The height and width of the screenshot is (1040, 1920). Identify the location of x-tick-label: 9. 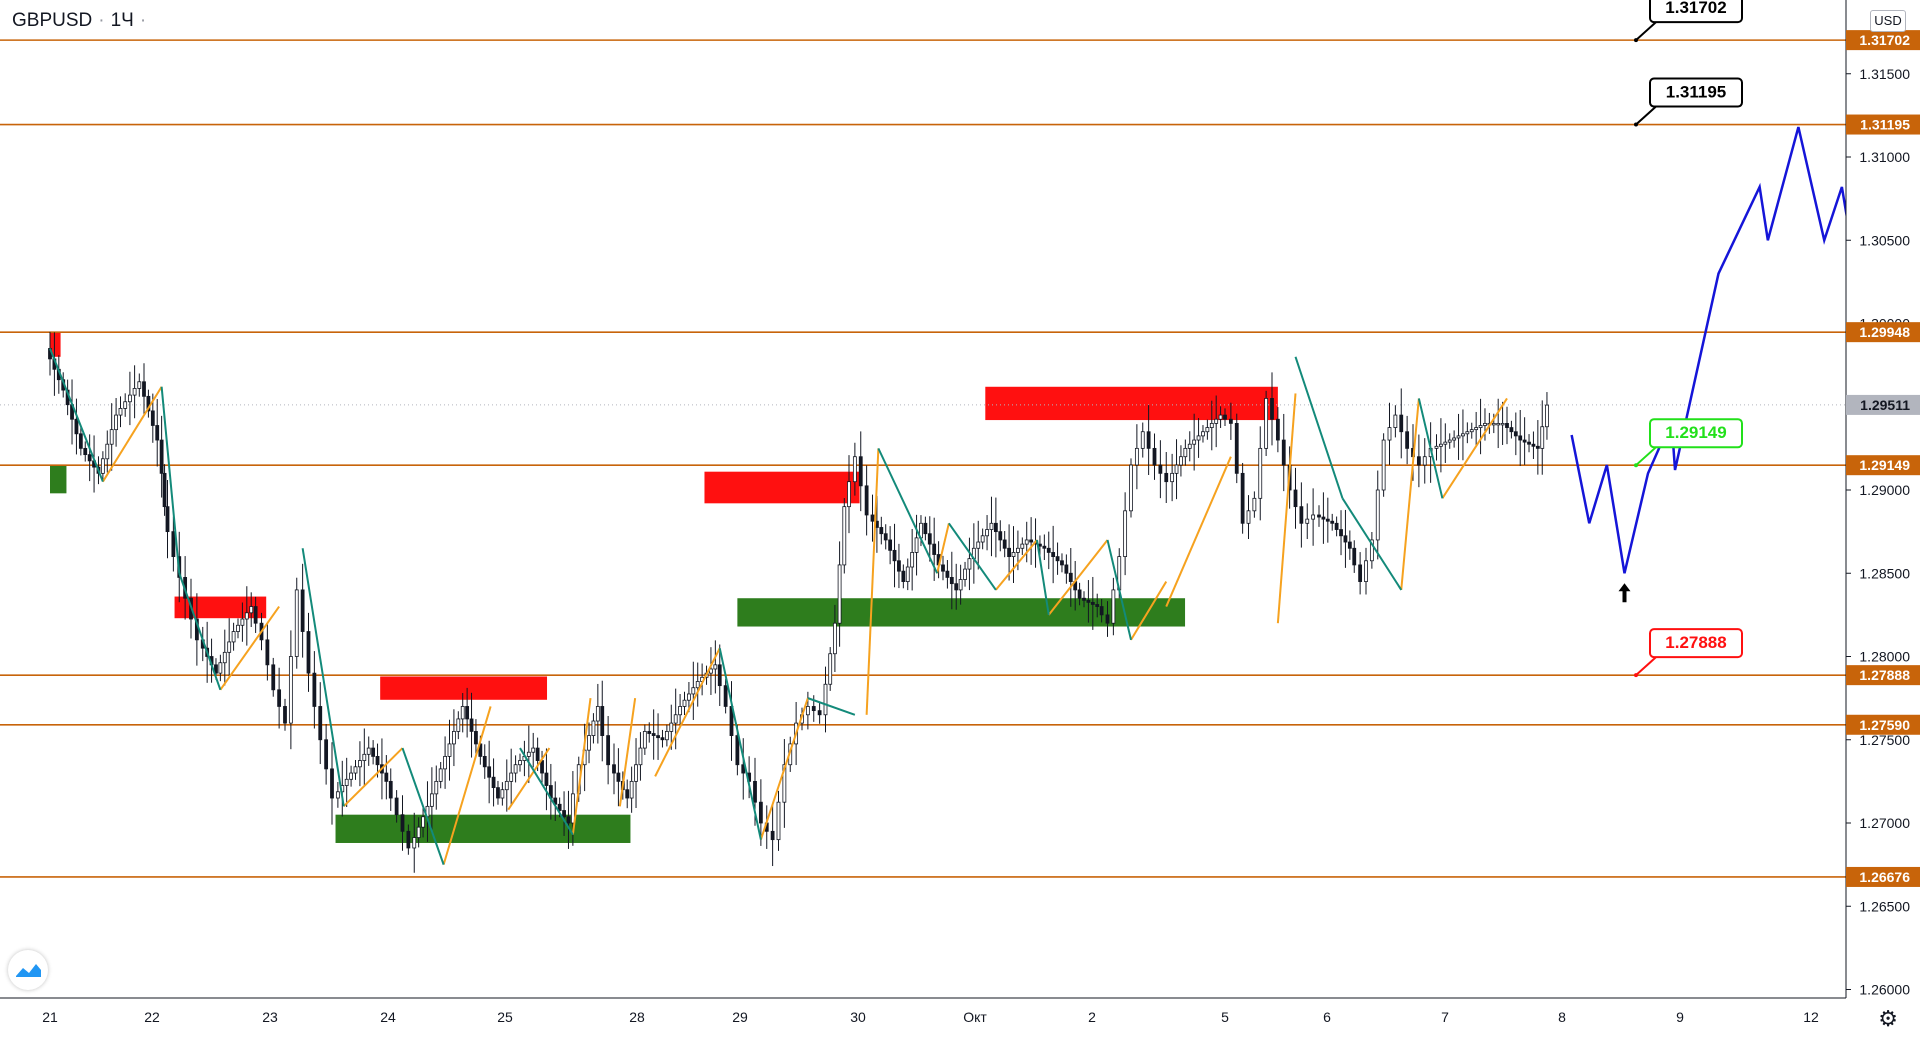
(1680, 1017).